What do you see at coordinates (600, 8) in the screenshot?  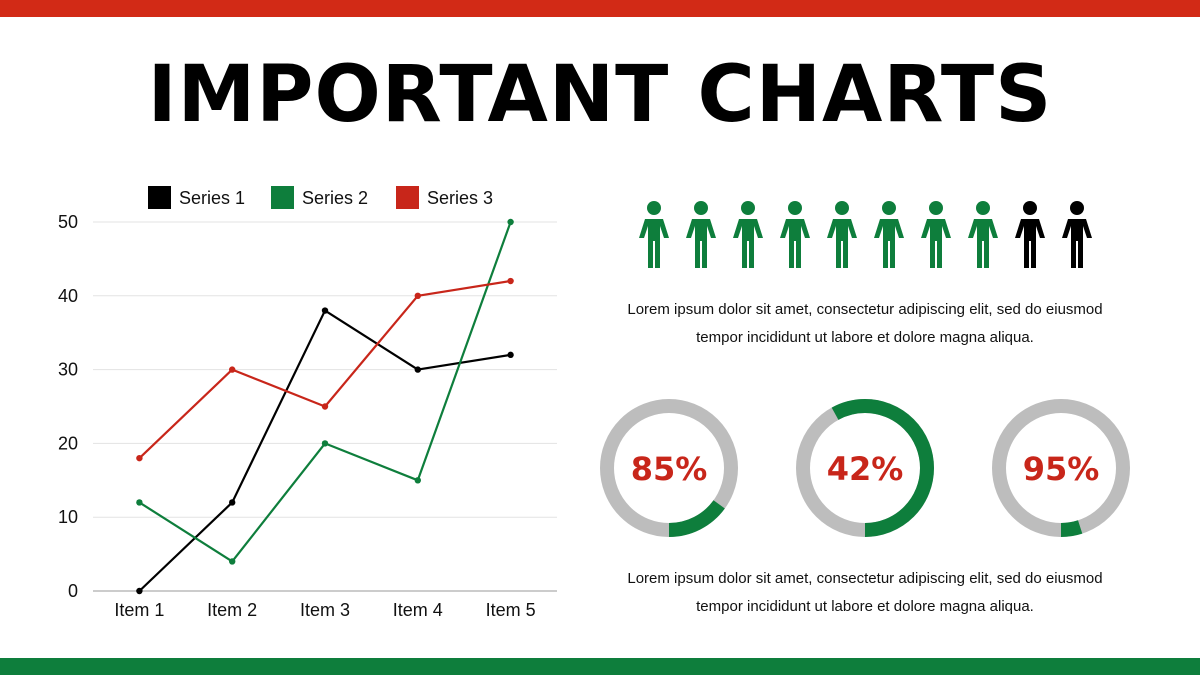 I see `top-color-band` at bounding box center [600, 8].